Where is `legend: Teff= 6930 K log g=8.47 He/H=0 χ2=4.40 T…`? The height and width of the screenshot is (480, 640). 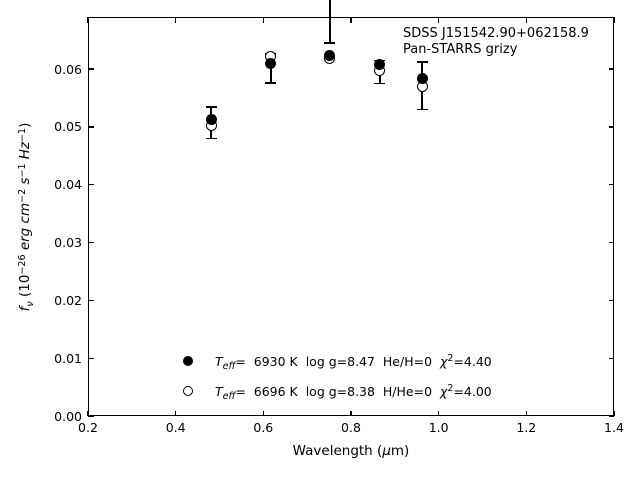
legend: Teff= 6930 K log g=8.47 He/H=0 χ2=4.40 T… is located at coordinates (337, 381).